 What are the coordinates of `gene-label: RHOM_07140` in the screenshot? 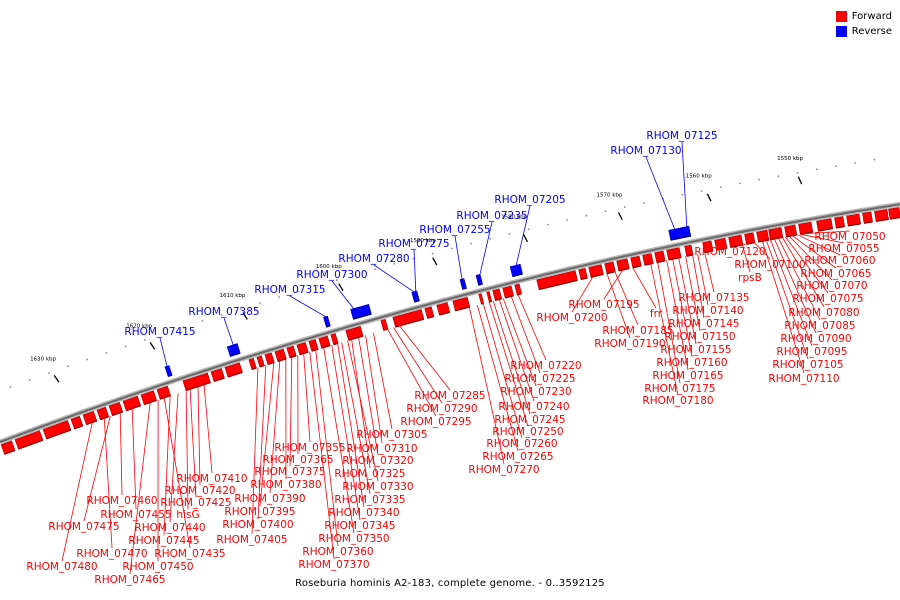 It's located at (707, 311).